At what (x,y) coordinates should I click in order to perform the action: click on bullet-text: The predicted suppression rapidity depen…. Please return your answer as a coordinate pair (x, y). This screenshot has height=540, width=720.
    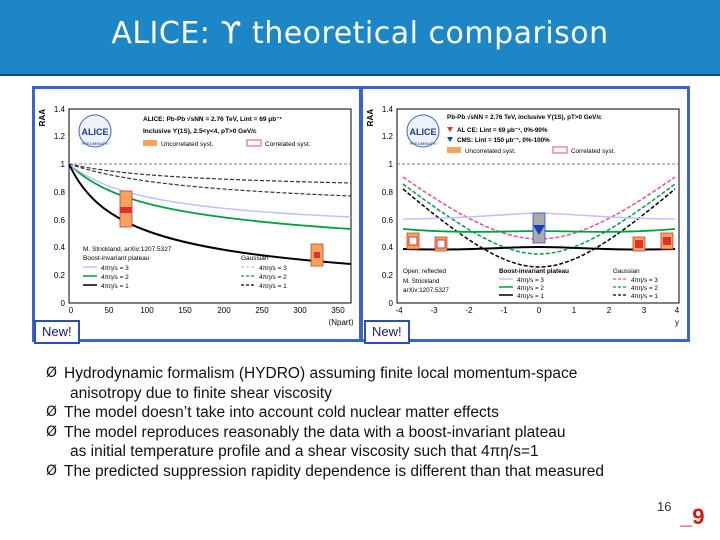
    Looking at the image, I should click on (334, 471).